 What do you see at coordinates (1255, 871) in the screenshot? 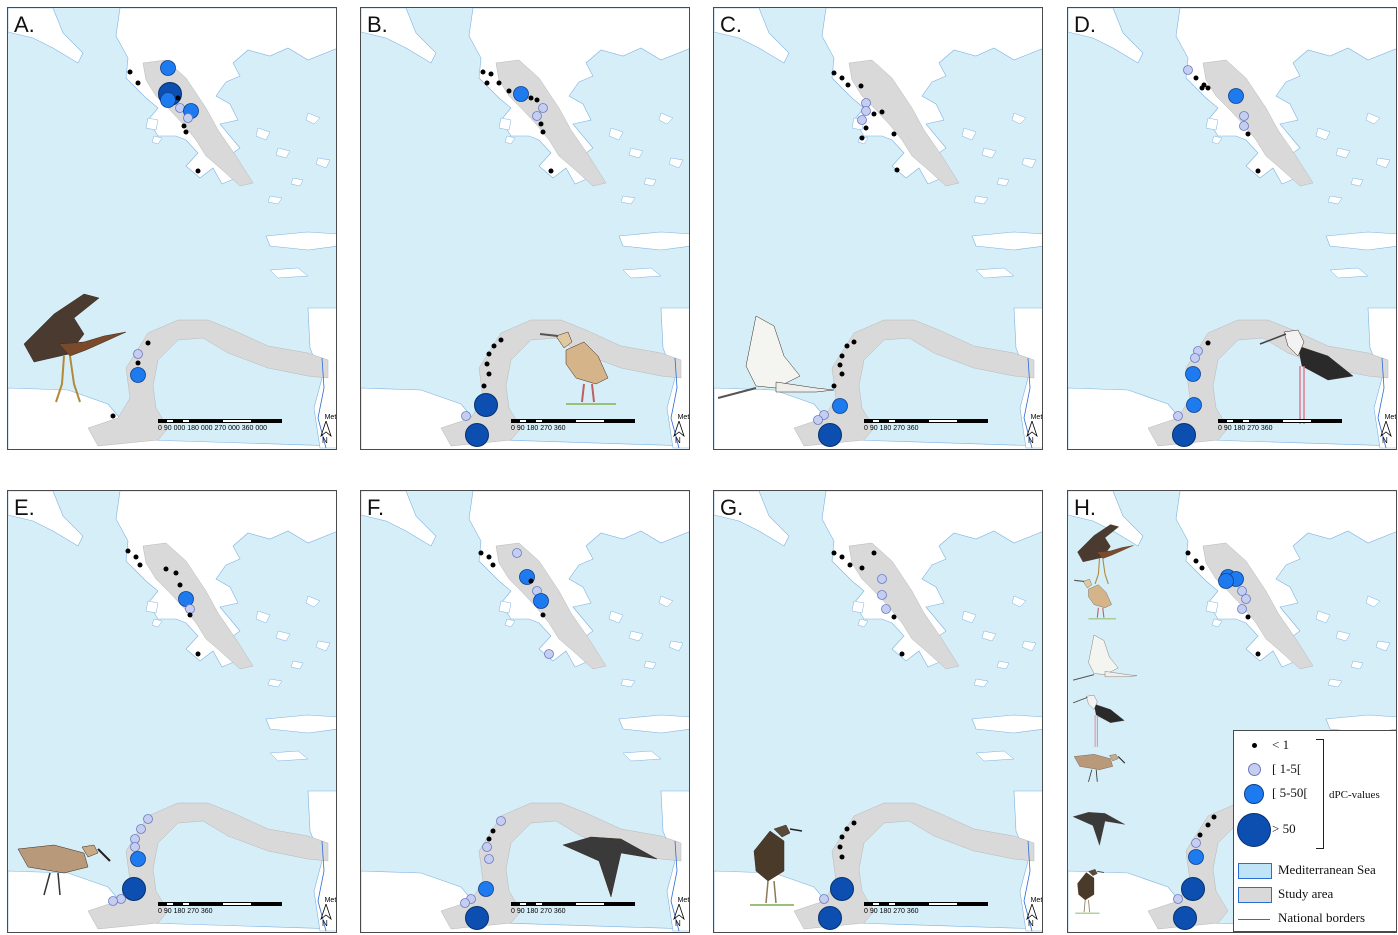
I see `sea-swatch-icon` at bounding box center [1255, 871].